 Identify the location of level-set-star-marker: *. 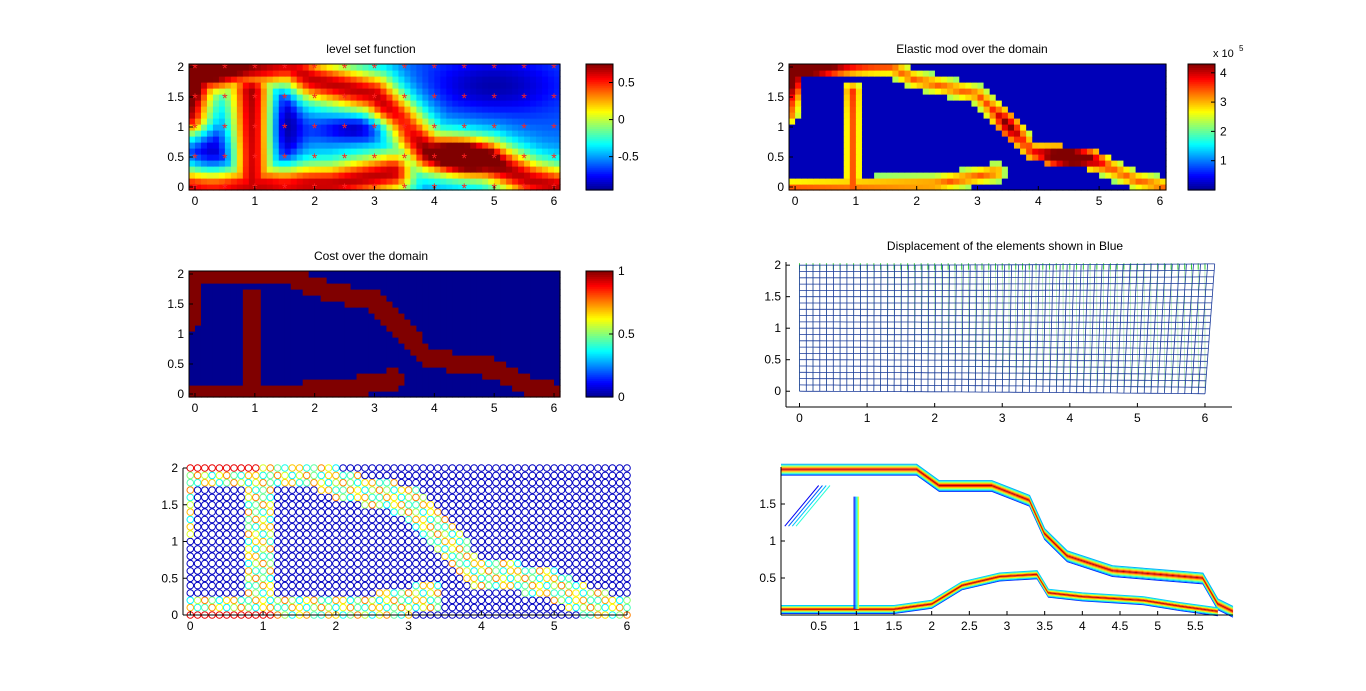
(524, 98).